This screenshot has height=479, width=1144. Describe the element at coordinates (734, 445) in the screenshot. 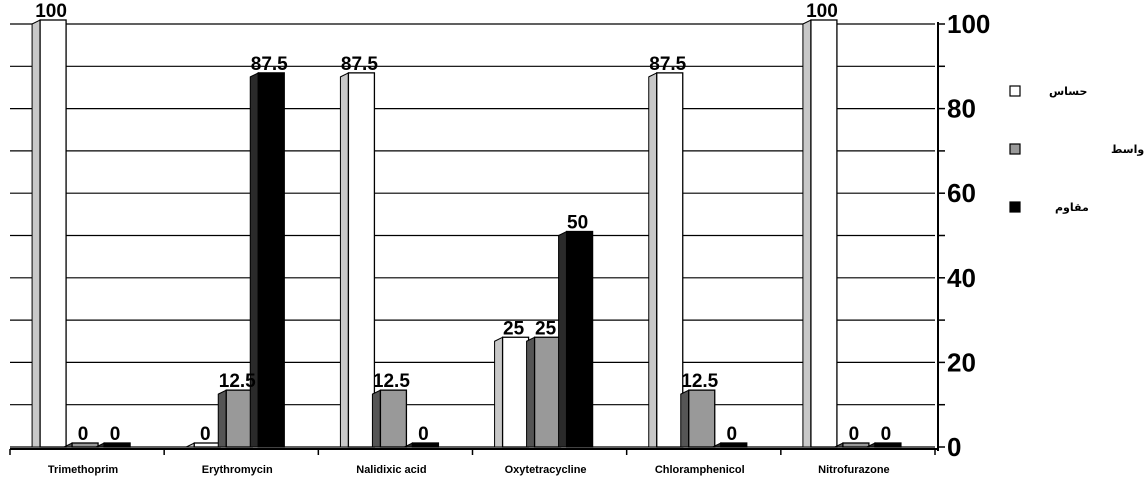

I see `bar-chloramphenicol-s3` at that location.